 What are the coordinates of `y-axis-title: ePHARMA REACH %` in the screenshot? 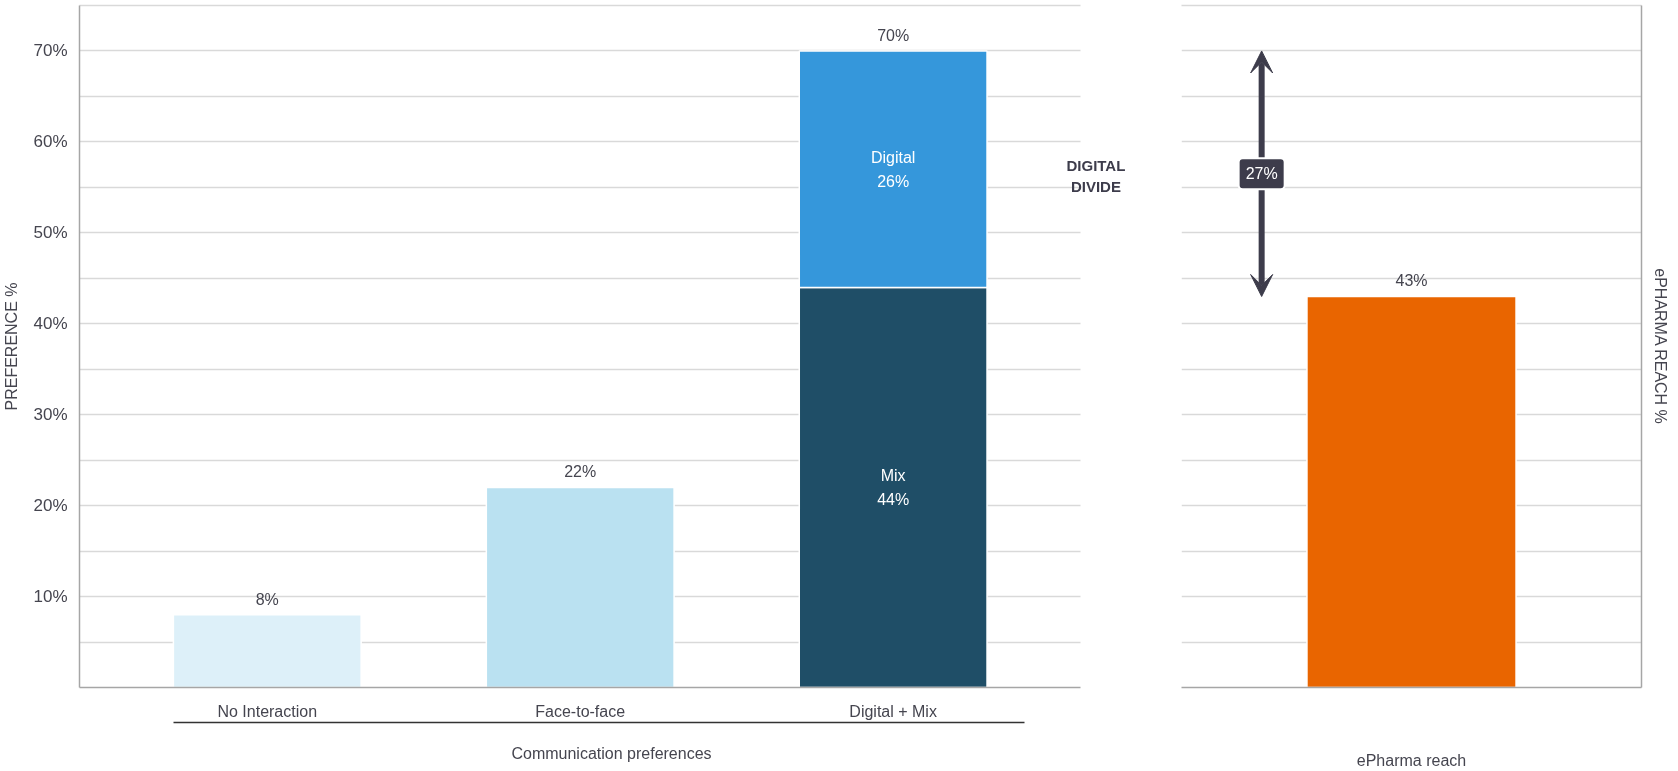 It's located at (1660, 346).